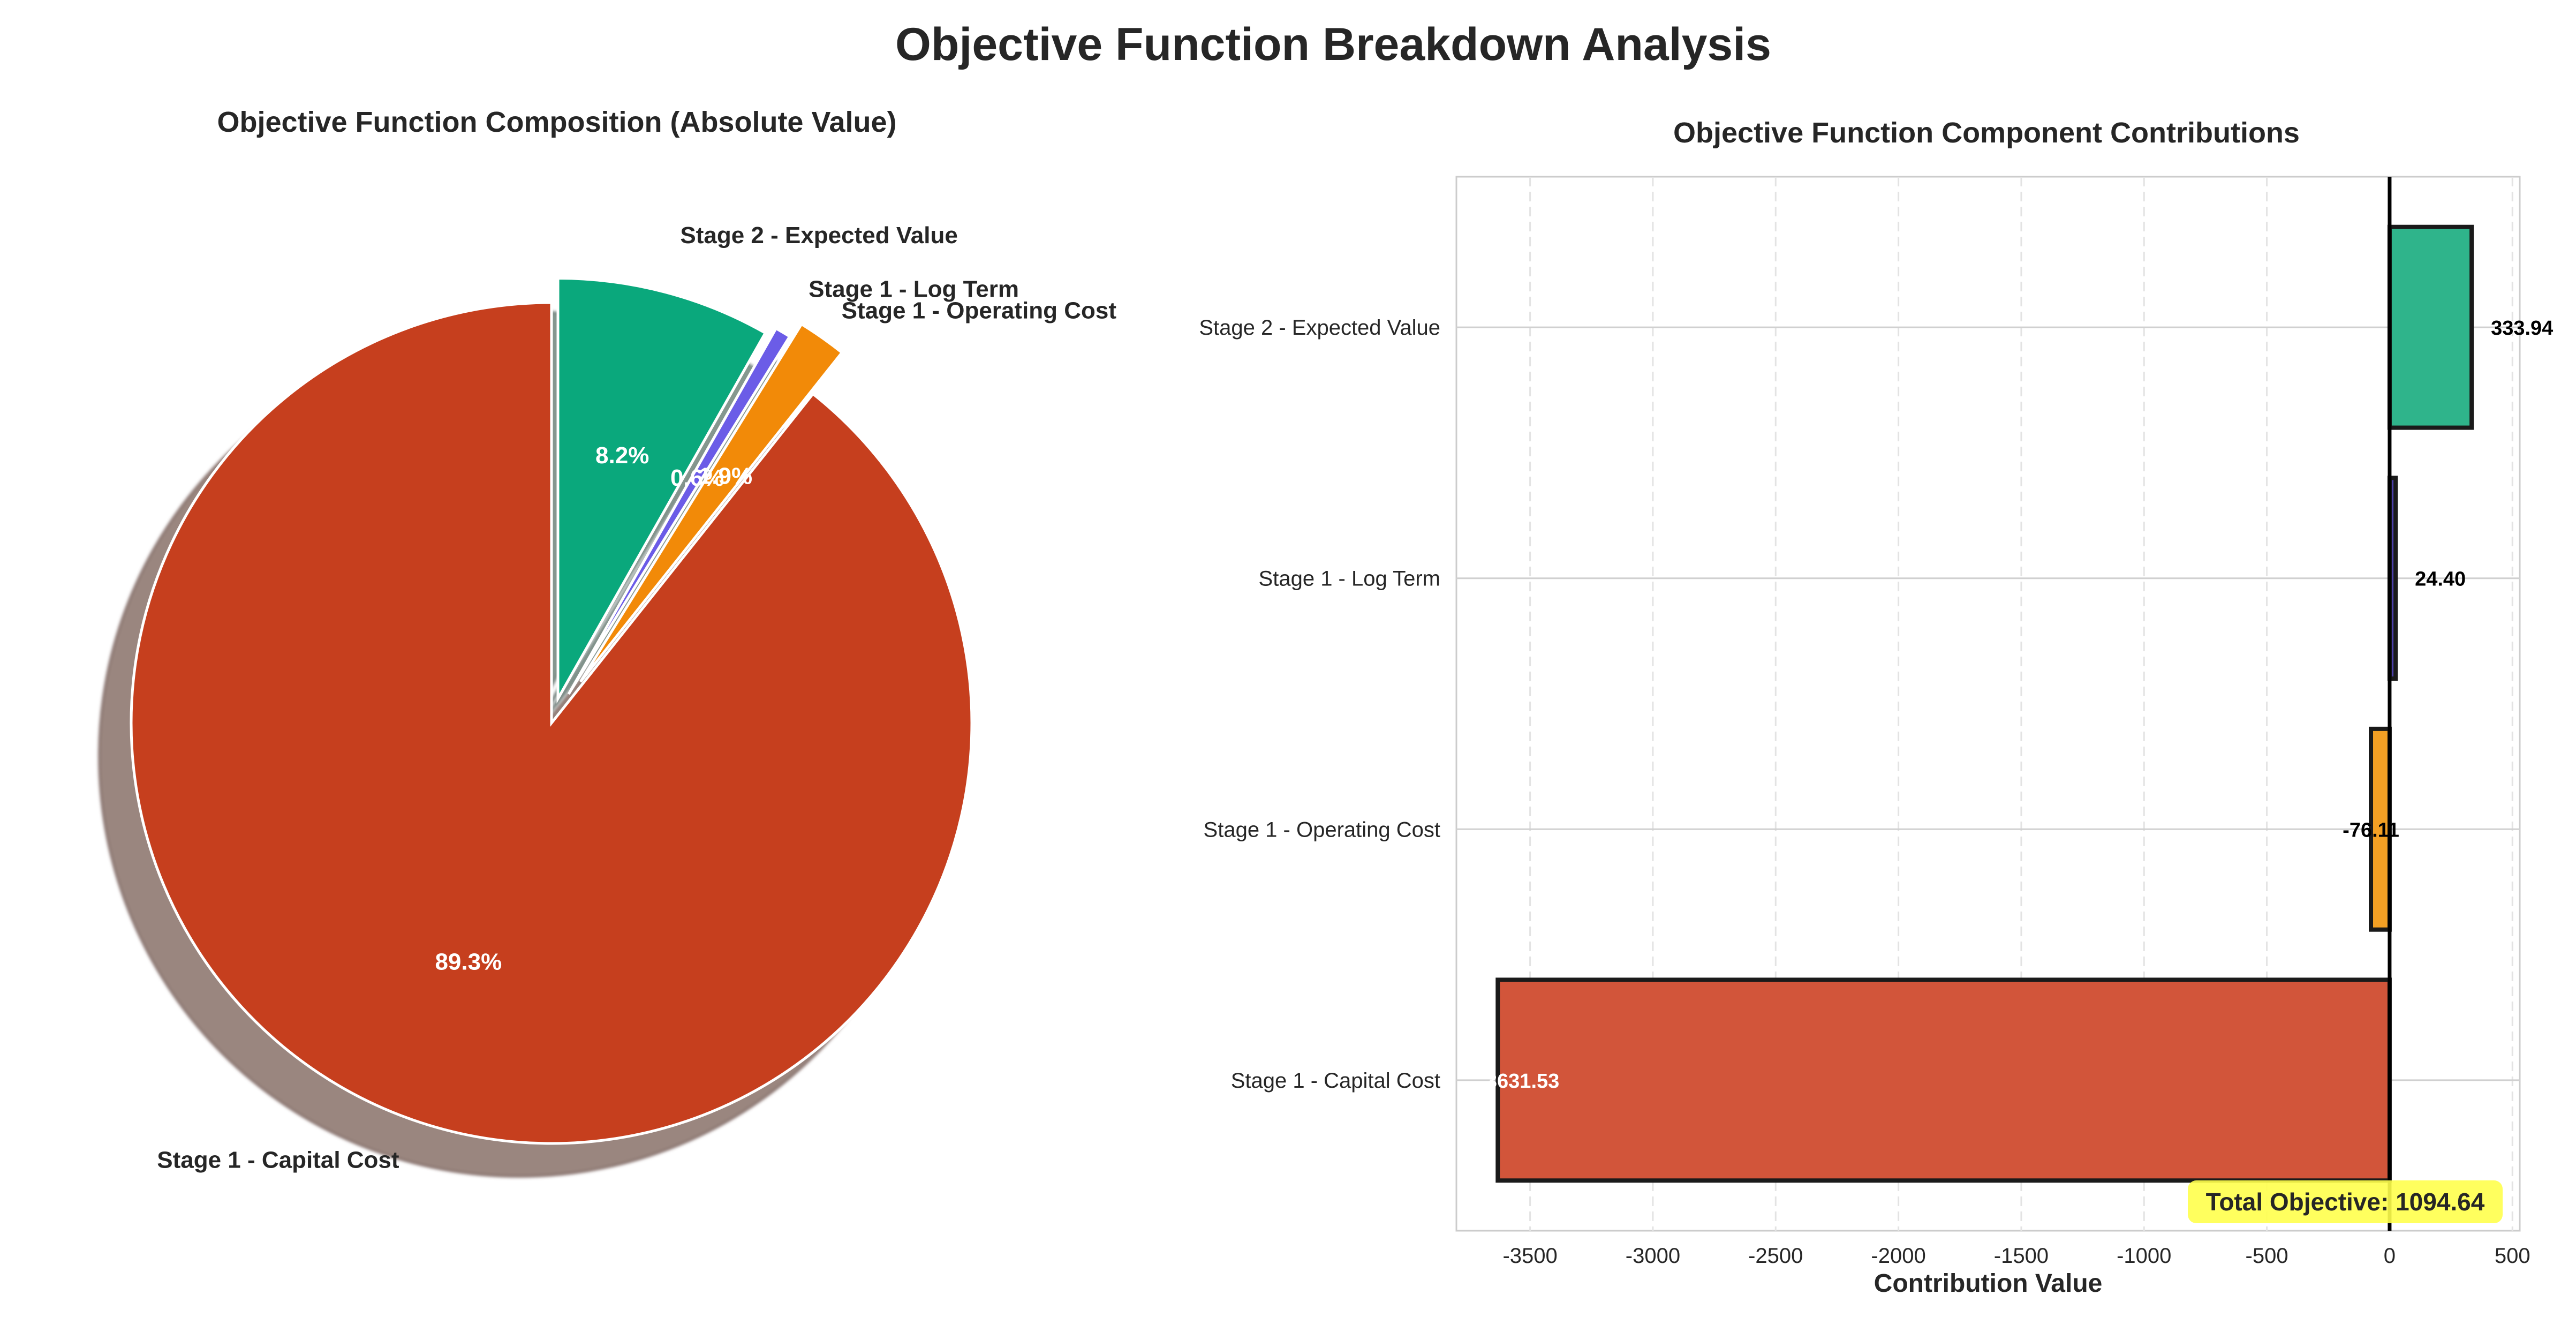 The width and height of the screenshot is (2576, 1325). I want to click on x-tick-label: -500, so click(2267, 1256).